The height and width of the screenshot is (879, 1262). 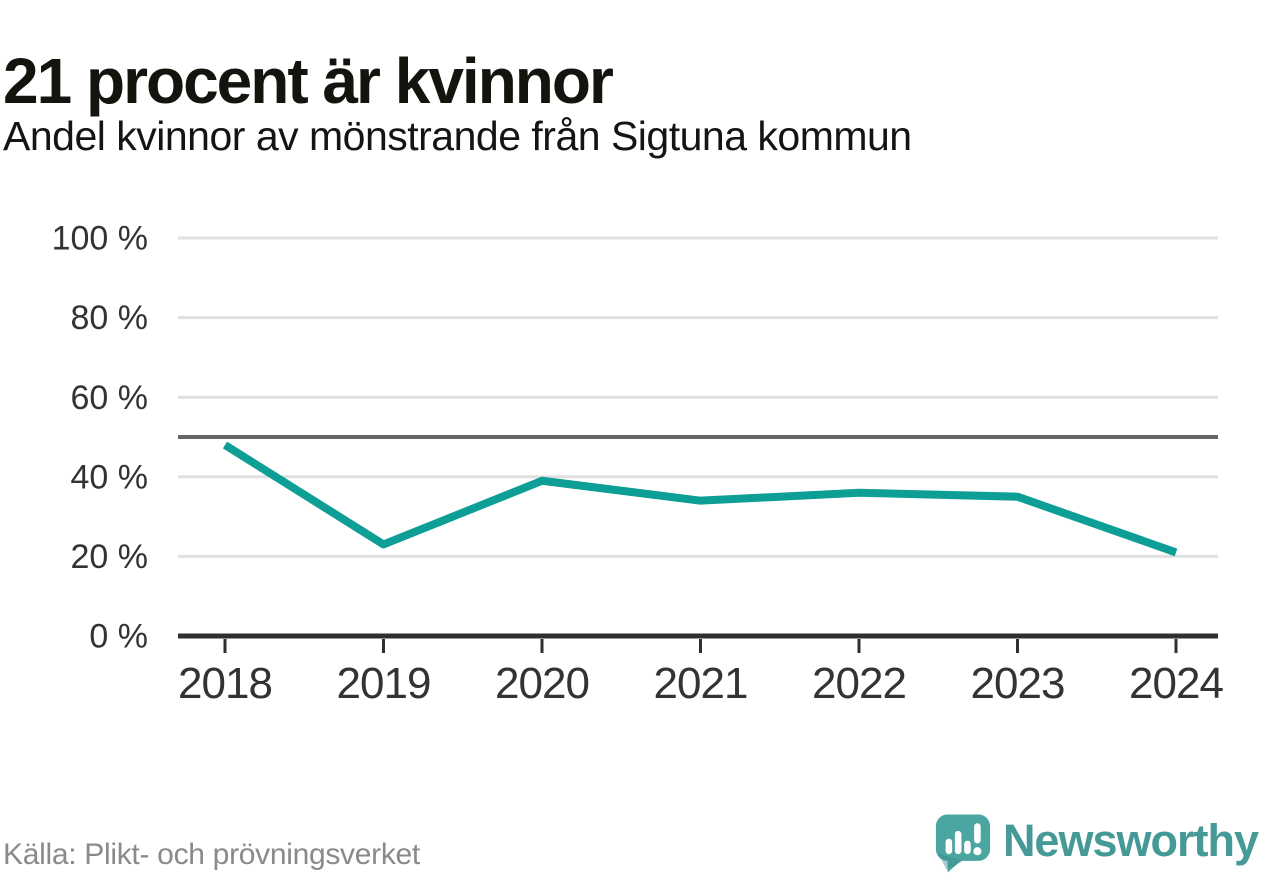 What do you see at coordinates (963, 843) in the screenshot?
I see `newsworthy-bubble-chart-icon` at bounding box center [963, 843].